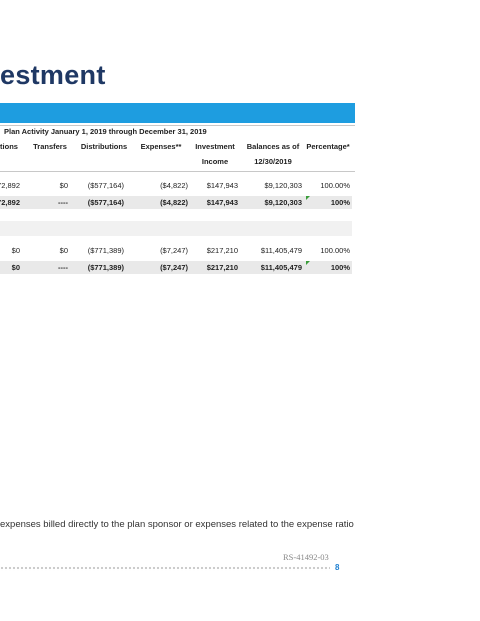 This screenshot has width=480, height=621. Describe the element at coordinates (176, 228) in the screenshot. I see `blank-row` at that location.